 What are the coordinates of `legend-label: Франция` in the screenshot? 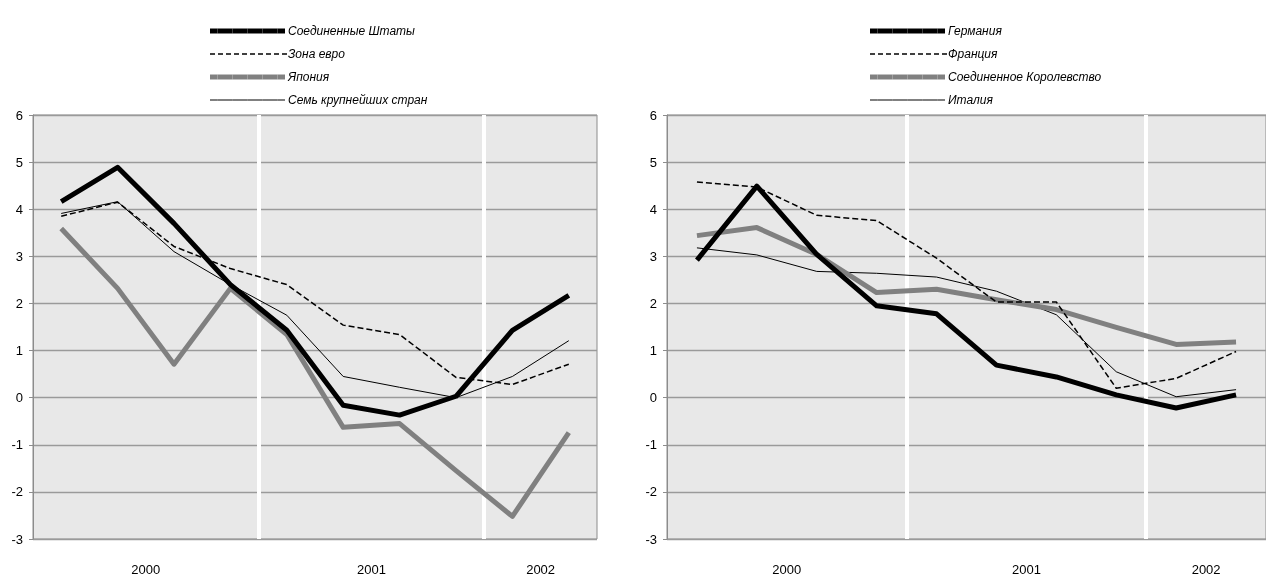 It's located at (973, 54).